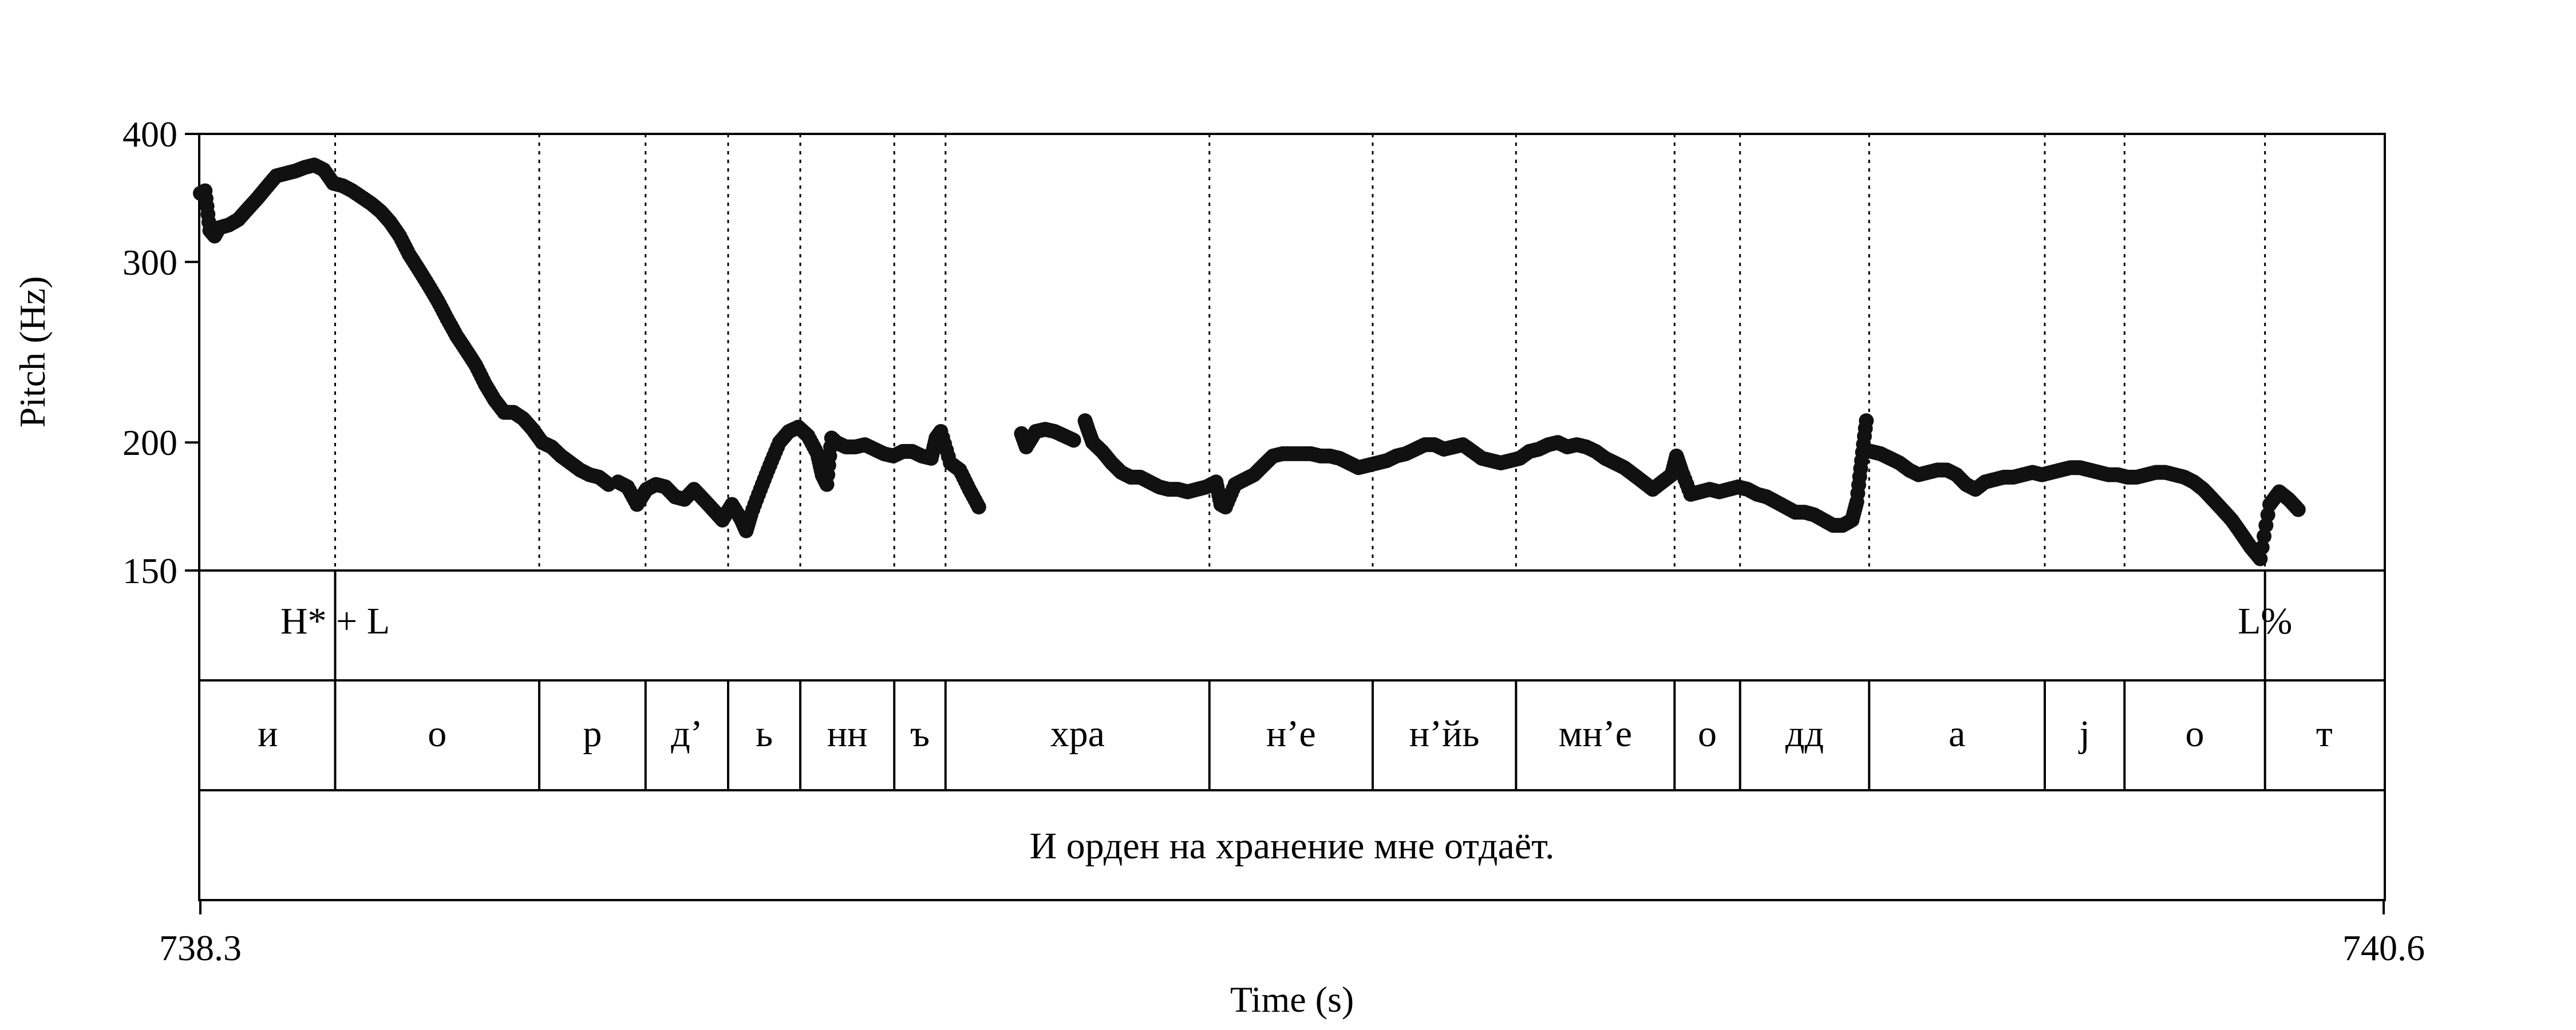 This screenshot has height=1030, width=2576. What do you see at coordinates (335, 621) in the screenshot?
I see `tone-label: H* + L` at bounding box center [335, 621].